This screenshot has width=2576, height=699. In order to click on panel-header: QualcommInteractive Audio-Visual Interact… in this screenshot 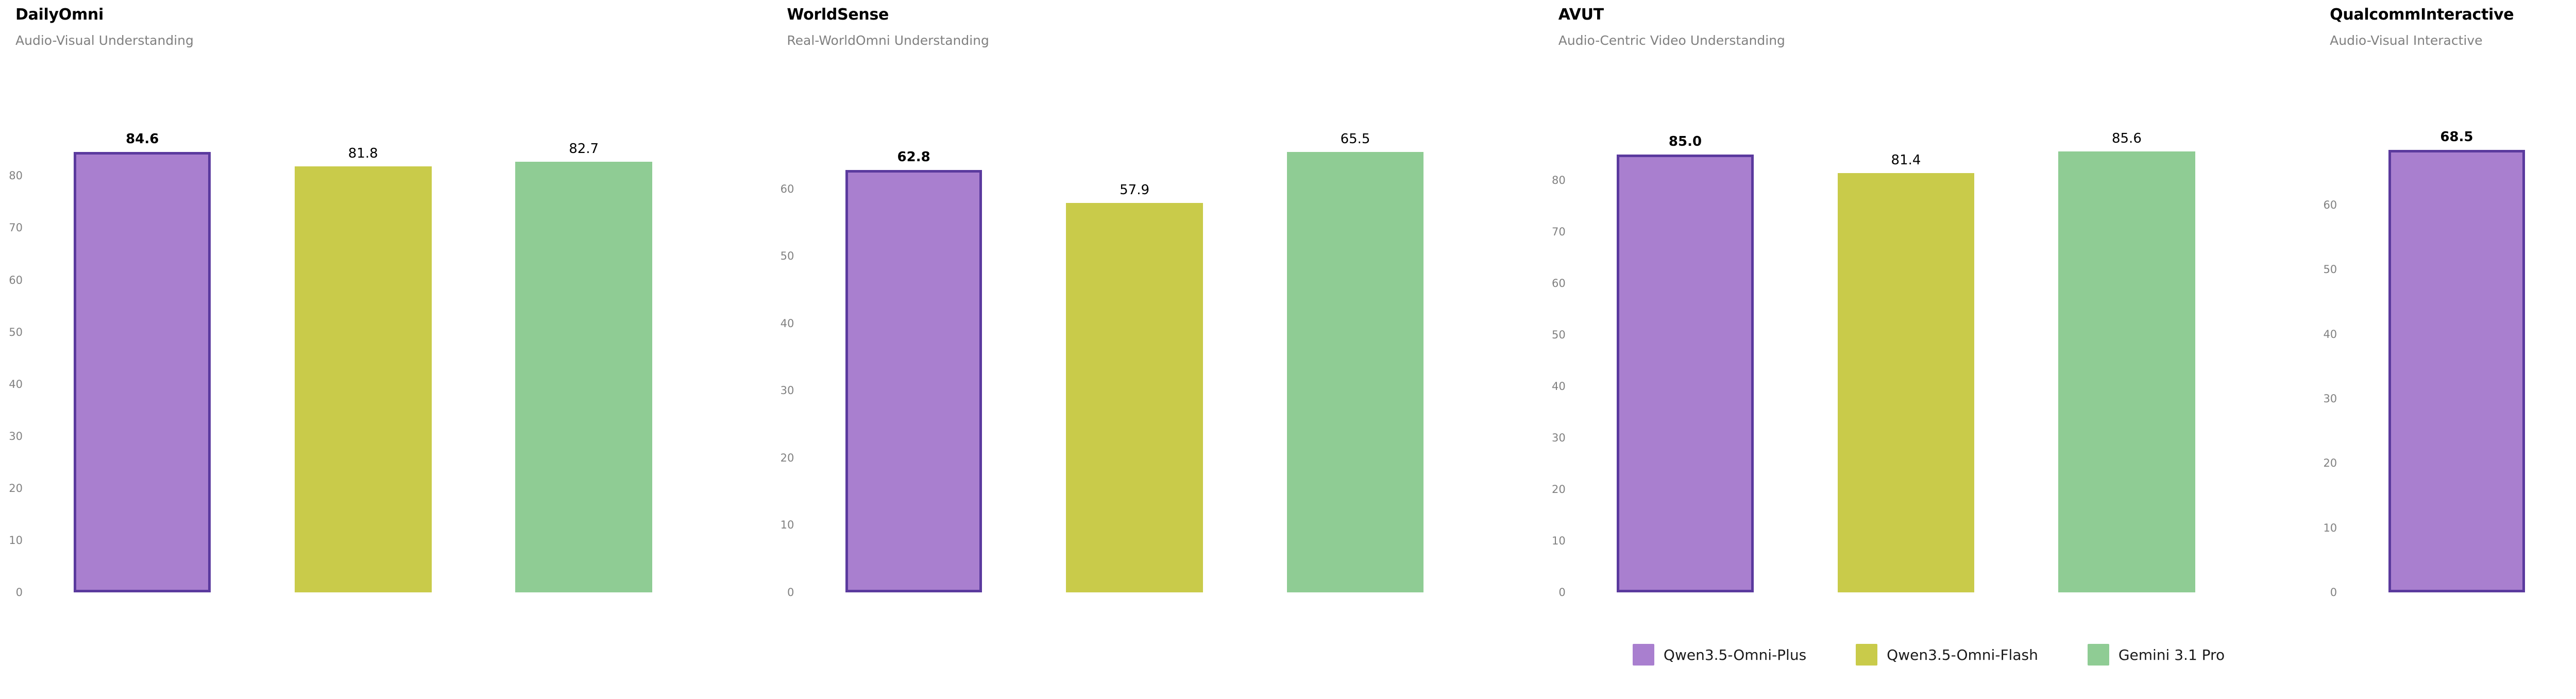, I will do `click(2445, 23)`.